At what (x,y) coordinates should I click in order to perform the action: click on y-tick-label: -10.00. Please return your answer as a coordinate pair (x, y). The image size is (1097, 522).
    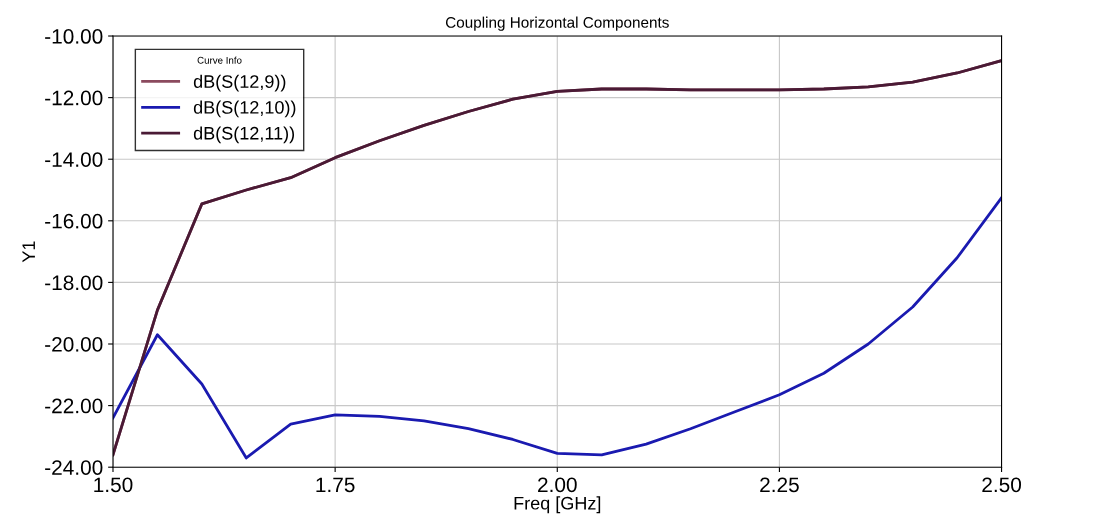
    Looking at the image, I should click on (74, 36).